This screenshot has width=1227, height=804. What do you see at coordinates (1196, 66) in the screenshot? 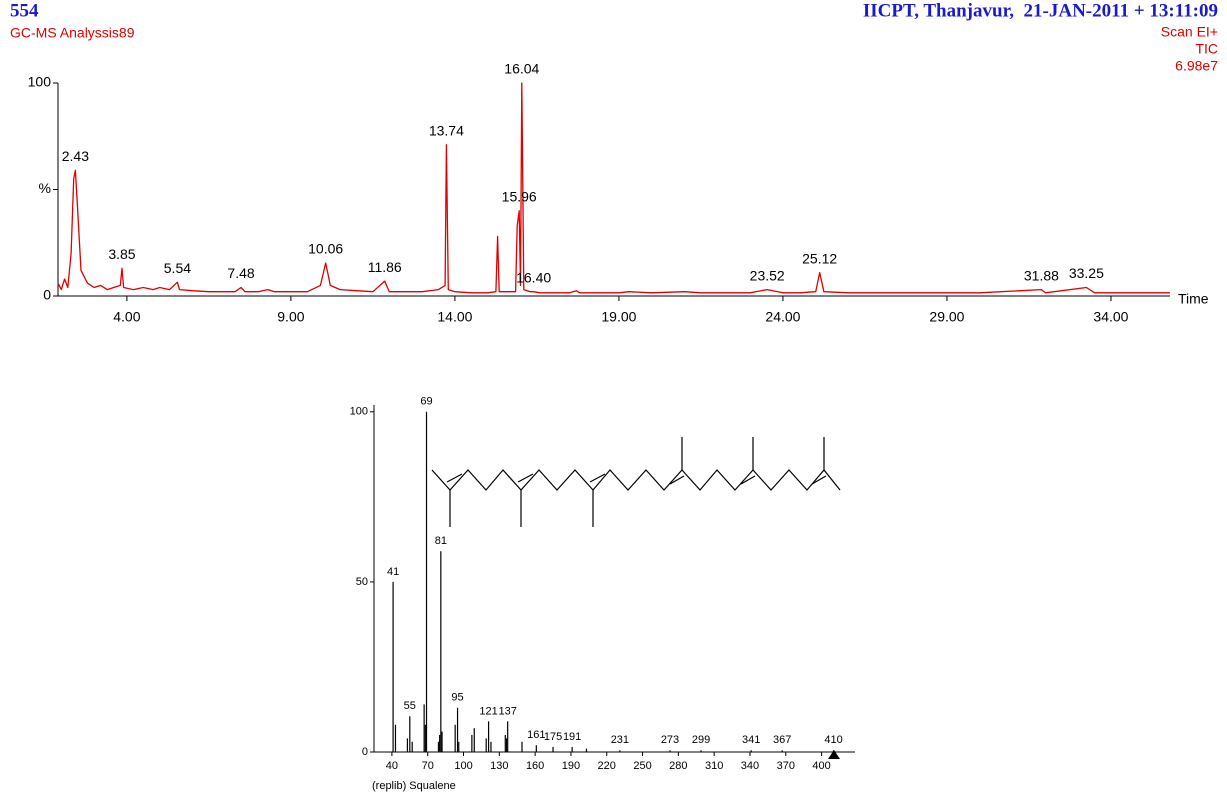
I see `scan-info: 6.98e7` at bounding box center [1196, 66].